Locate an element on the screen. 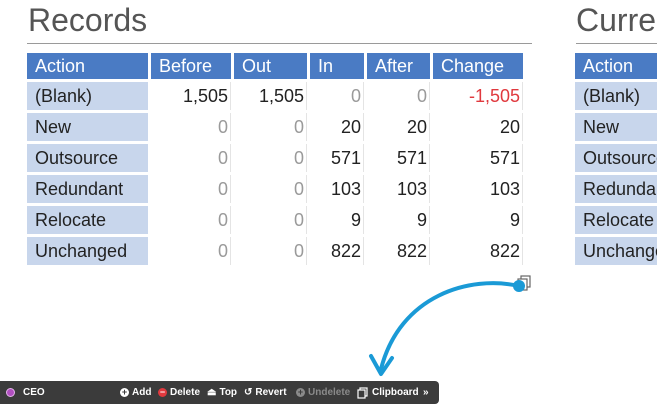  column-header-change: Change is located at coordinates (478, 66).